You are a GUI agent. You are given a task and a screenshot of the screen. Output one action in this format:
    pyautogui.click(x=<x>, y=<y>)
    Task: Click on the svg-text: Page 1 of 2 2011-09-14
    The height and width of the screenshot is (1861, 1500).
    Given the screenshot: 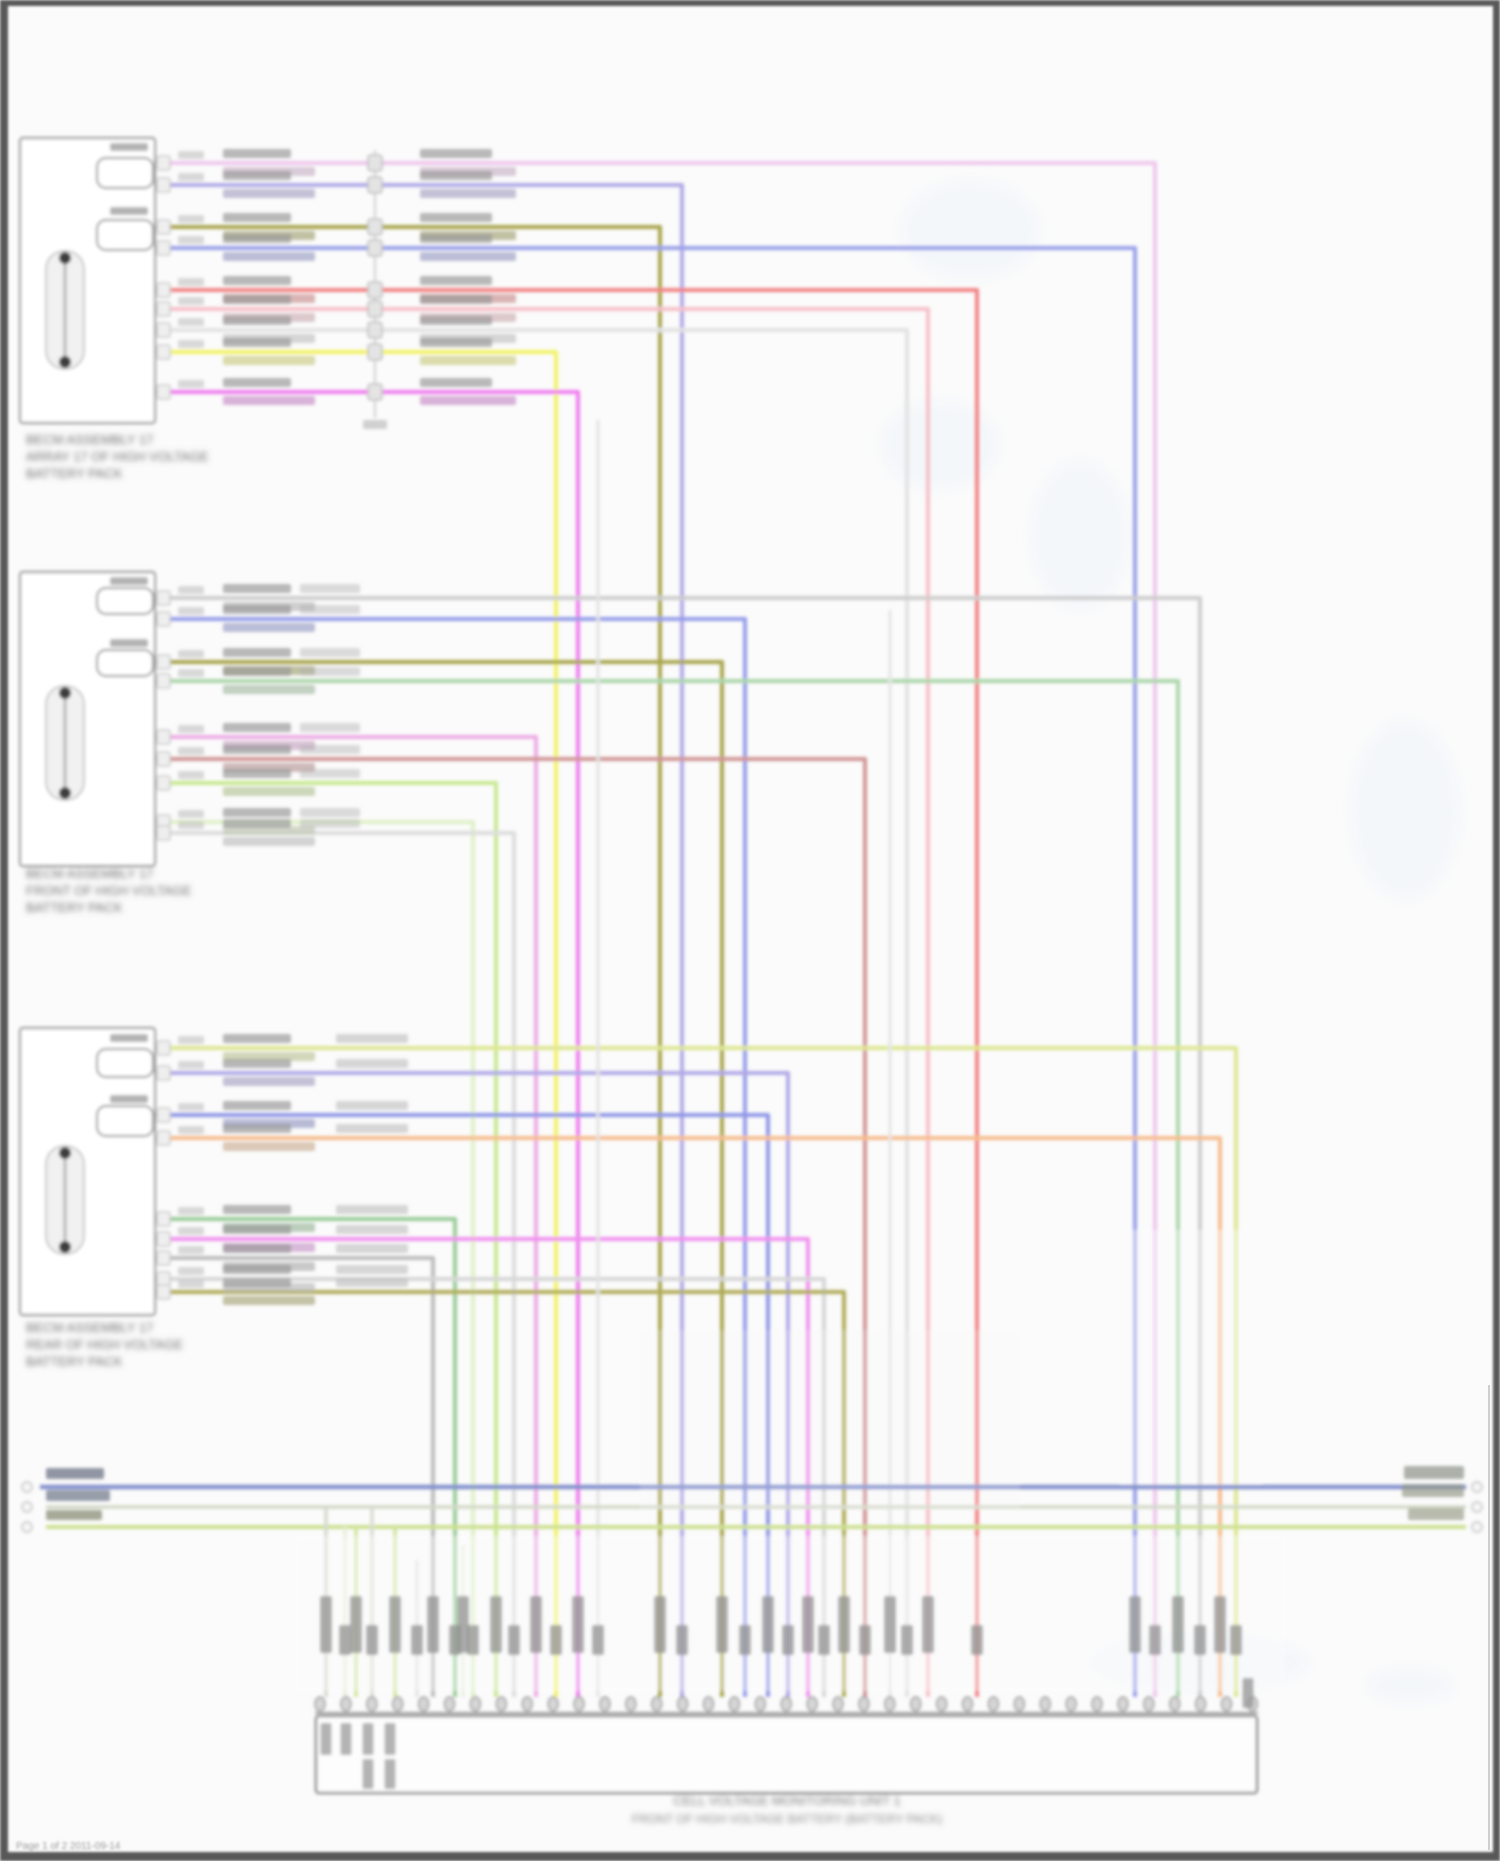 What is the action you would take?
    pyautogui.click(x=68, y=1846)
    